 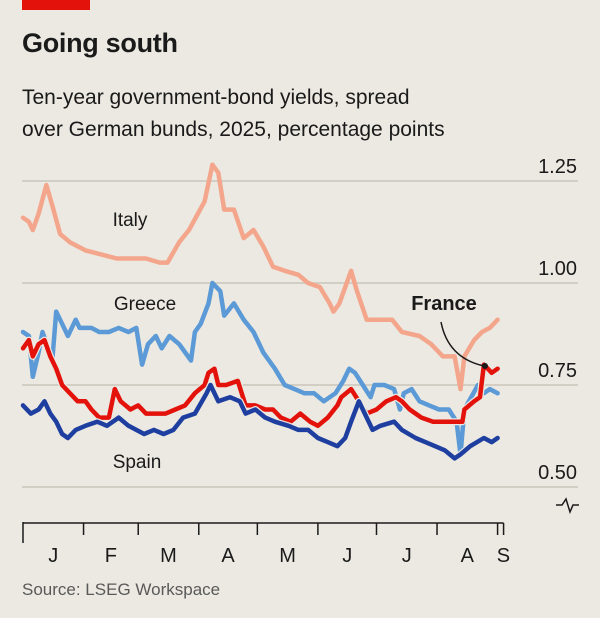 What do you see at coordinates (145, 304) in the screenshot?
I see `series-label-greece: Greece` at bounding box center [145, 304].